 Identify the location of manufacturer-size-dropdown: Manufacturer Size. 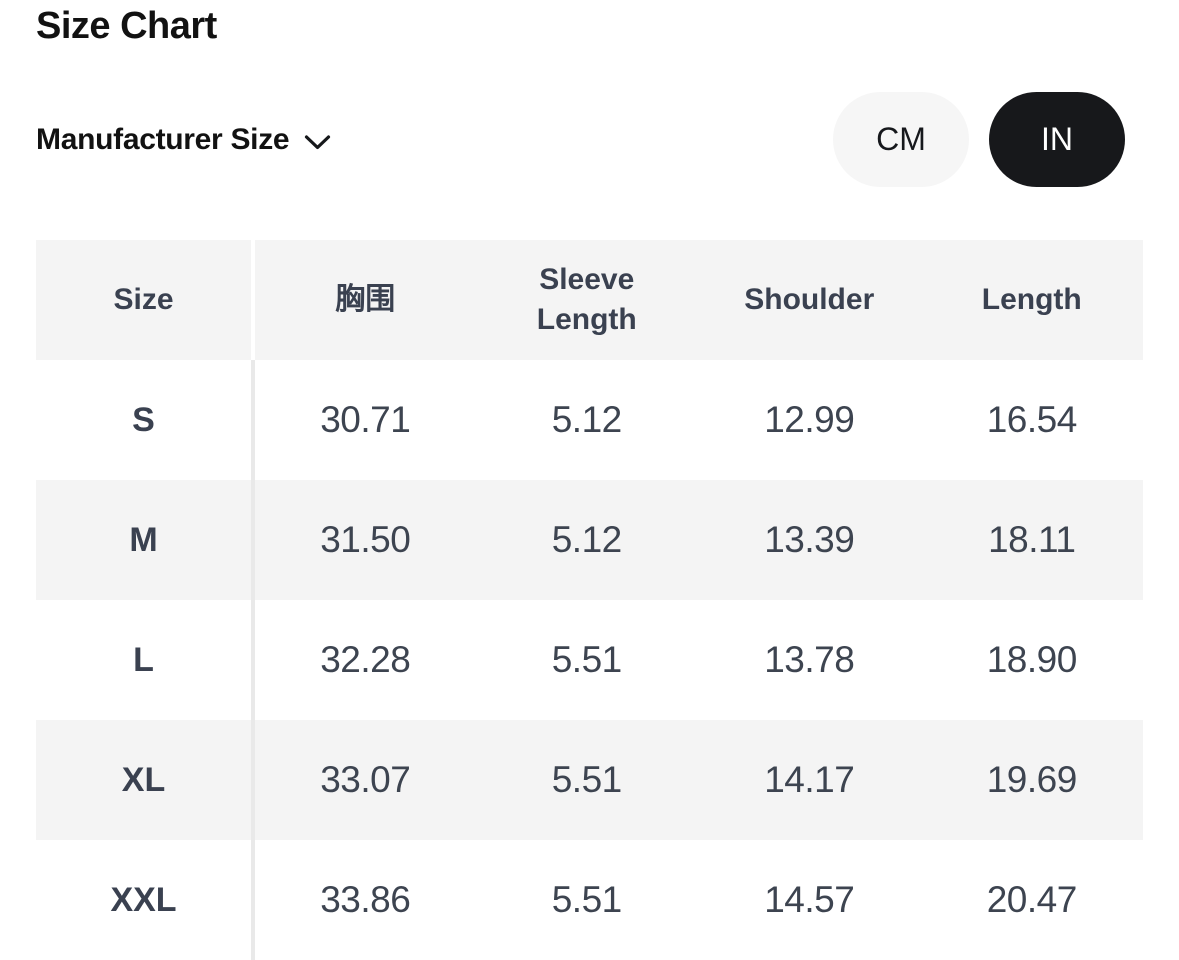
(183, 140).